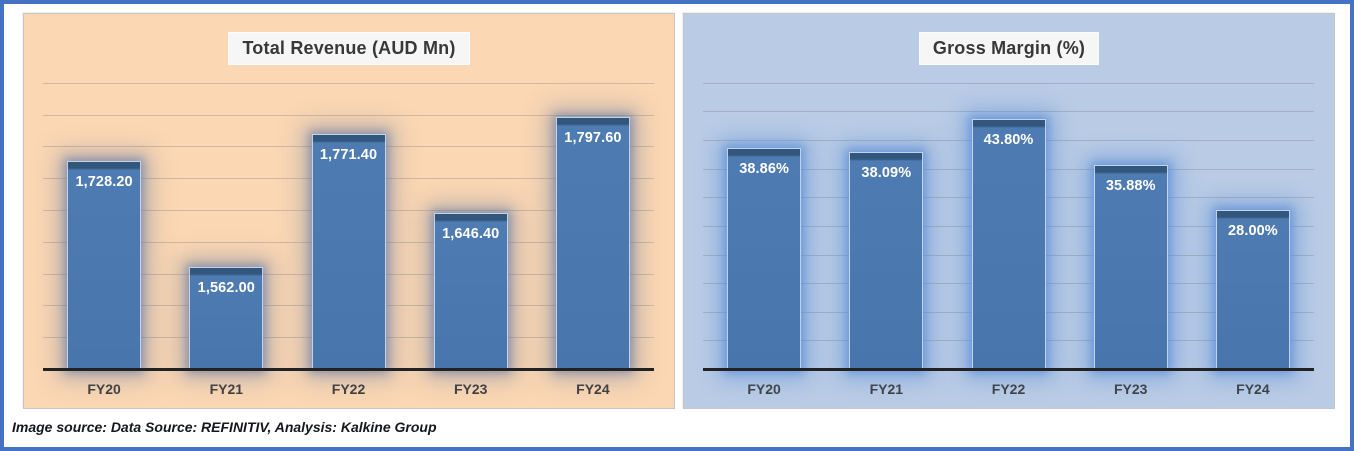  I want to click on revenue-x-axis-line, so click(348, 370).